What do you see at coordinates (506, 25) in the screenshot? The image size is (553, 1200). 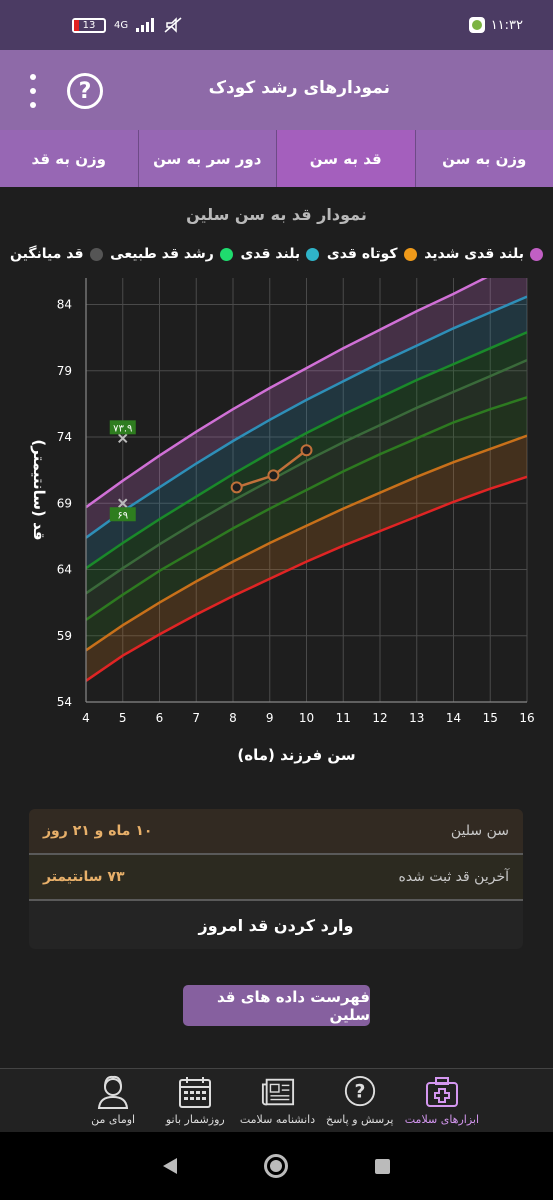 I see `clock: ۱۱:۳۲` at bounding box center [506, 25].